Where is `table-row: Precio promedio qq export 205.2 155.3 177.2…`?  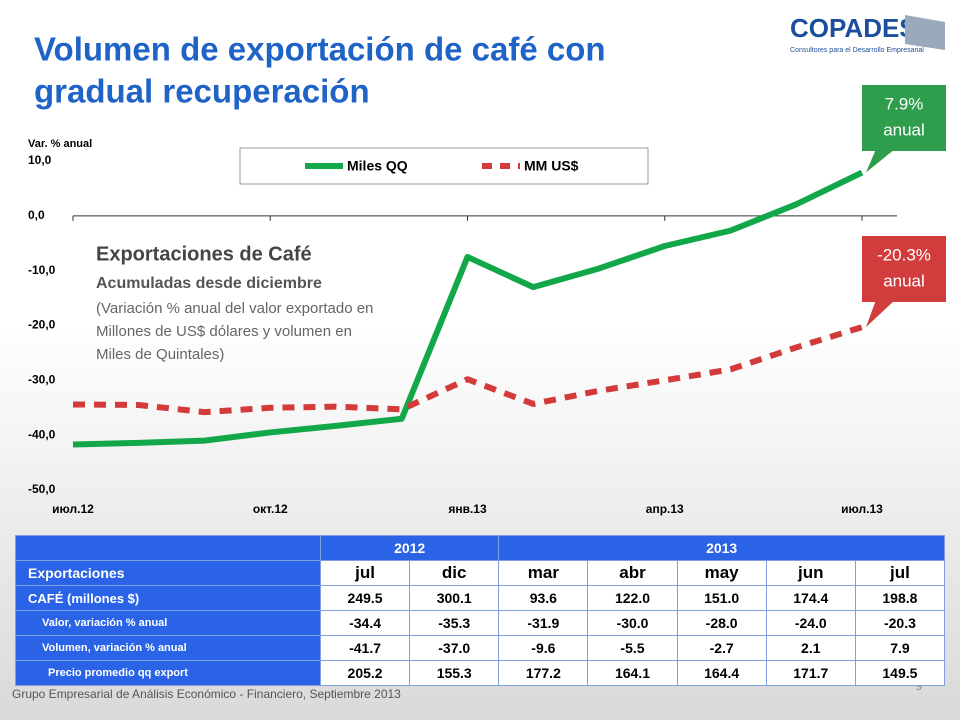 table-row: Precio promedio qq export 205.2 155.3 177.2… is located at coordinates (480, 673).